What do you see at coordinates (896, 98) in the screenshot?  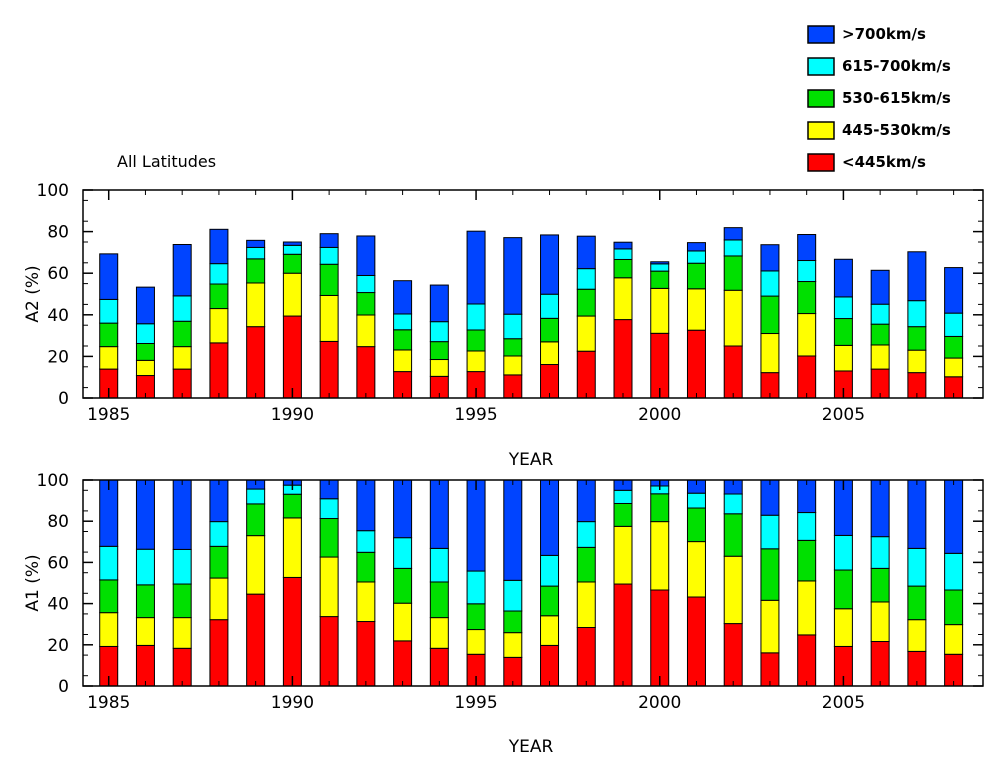 I see `legend-label: 530-615km/s` at bounding box center [896, 98].